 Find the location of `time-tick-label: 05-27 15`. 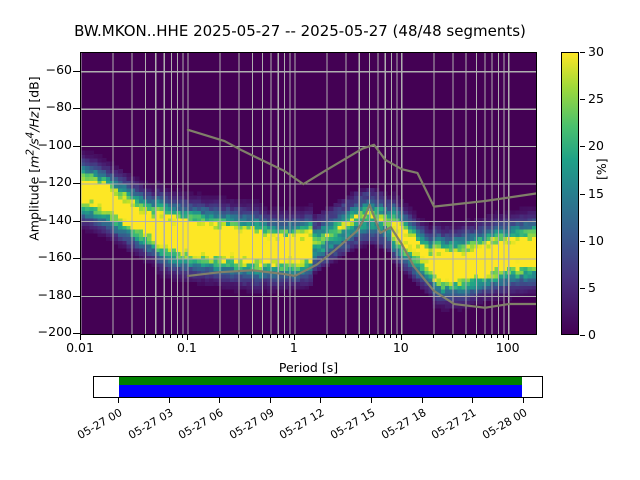

time-tick-label: 05-27 15 is located at coordinates (353, 424).